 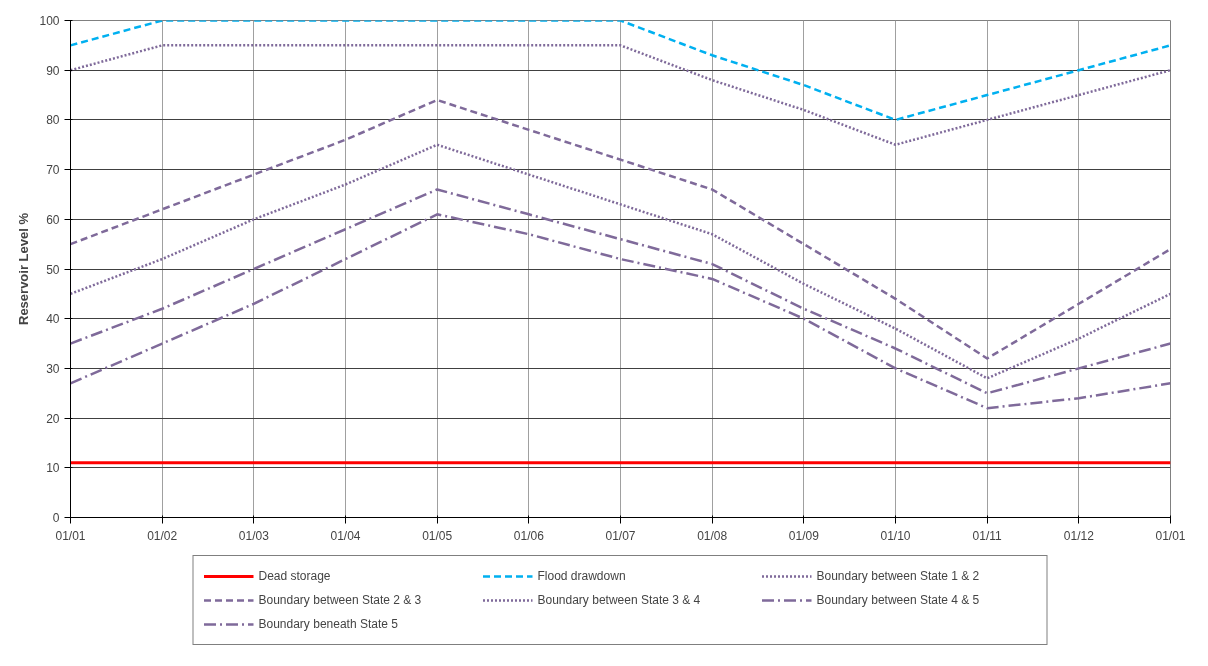 What do you see at coordinates (898, 576) in the screenshot?
I see `legend-label: Boundary between State 1 & 2` at bounding box center [898, 576].